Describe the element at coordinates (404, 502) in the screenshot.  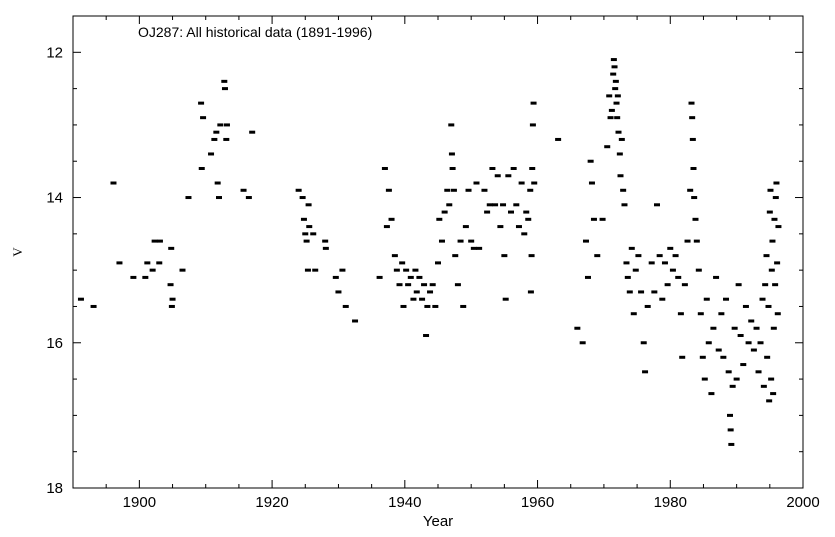
I see `x-tick-label: 1940` at that location.